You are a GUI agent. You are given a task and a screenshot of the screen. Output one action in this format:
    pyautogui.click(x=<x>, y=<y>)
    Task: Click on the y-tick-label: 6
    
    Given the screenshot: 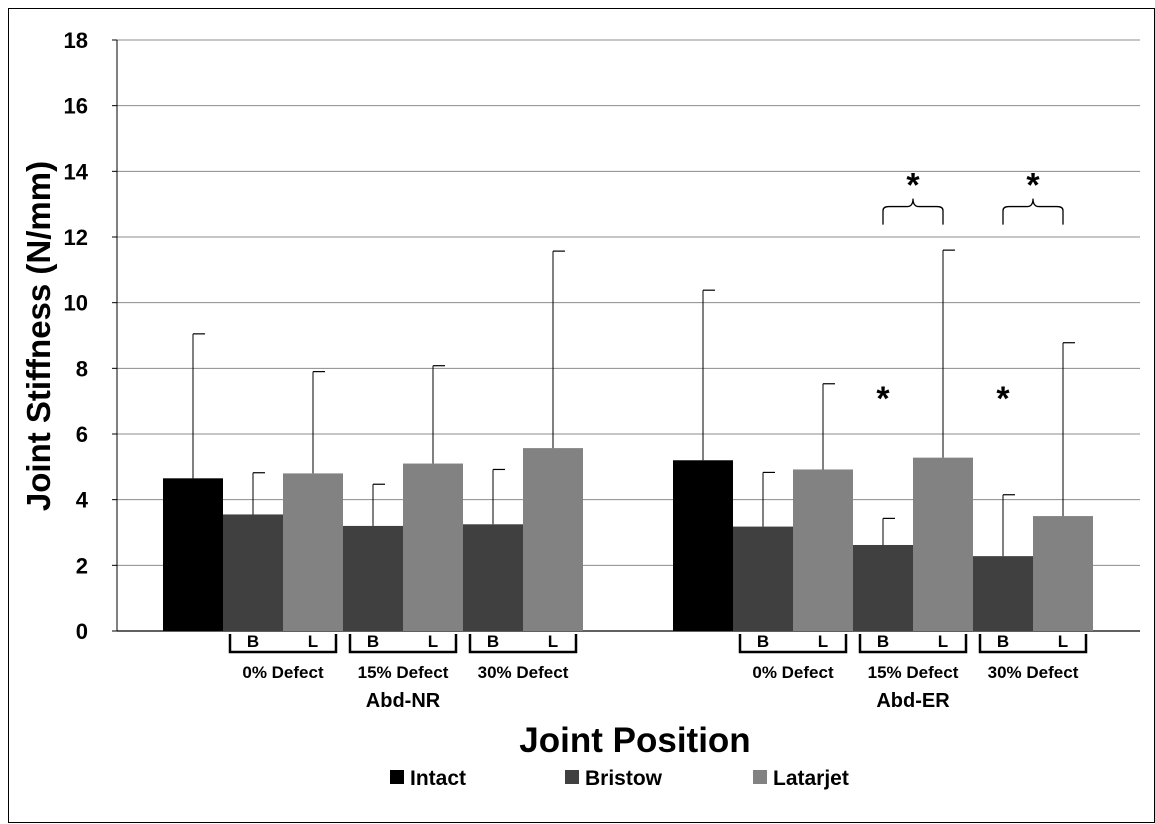 What is the action you would take?
    pyautogui.click(x=82, y=434)
    